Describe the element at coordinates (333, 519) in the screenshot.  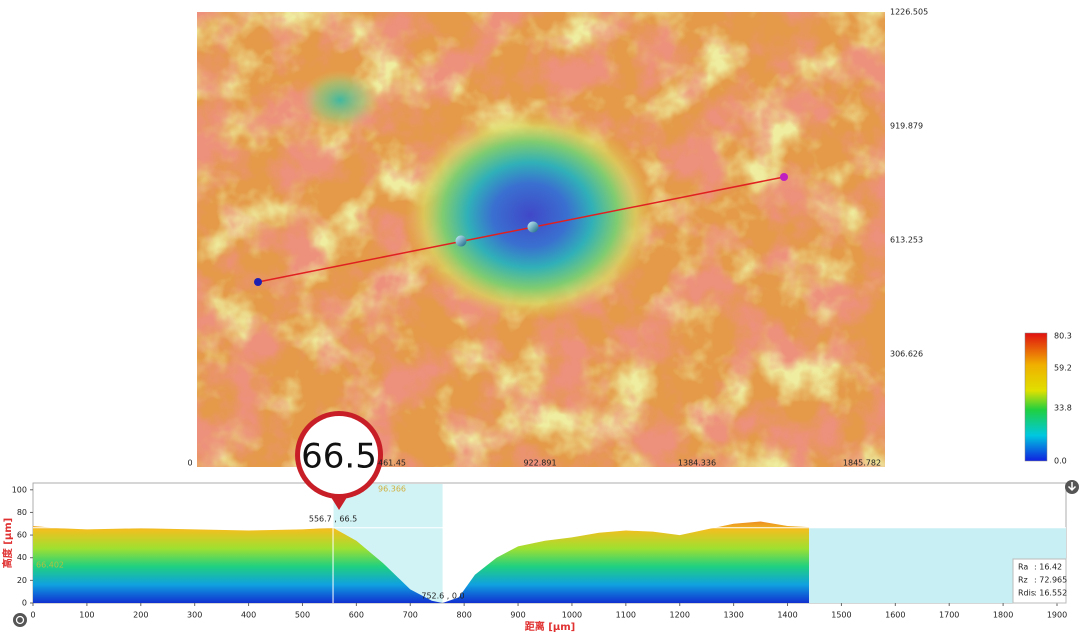
I see `point-label: 556.7 , 66.5` at that location.